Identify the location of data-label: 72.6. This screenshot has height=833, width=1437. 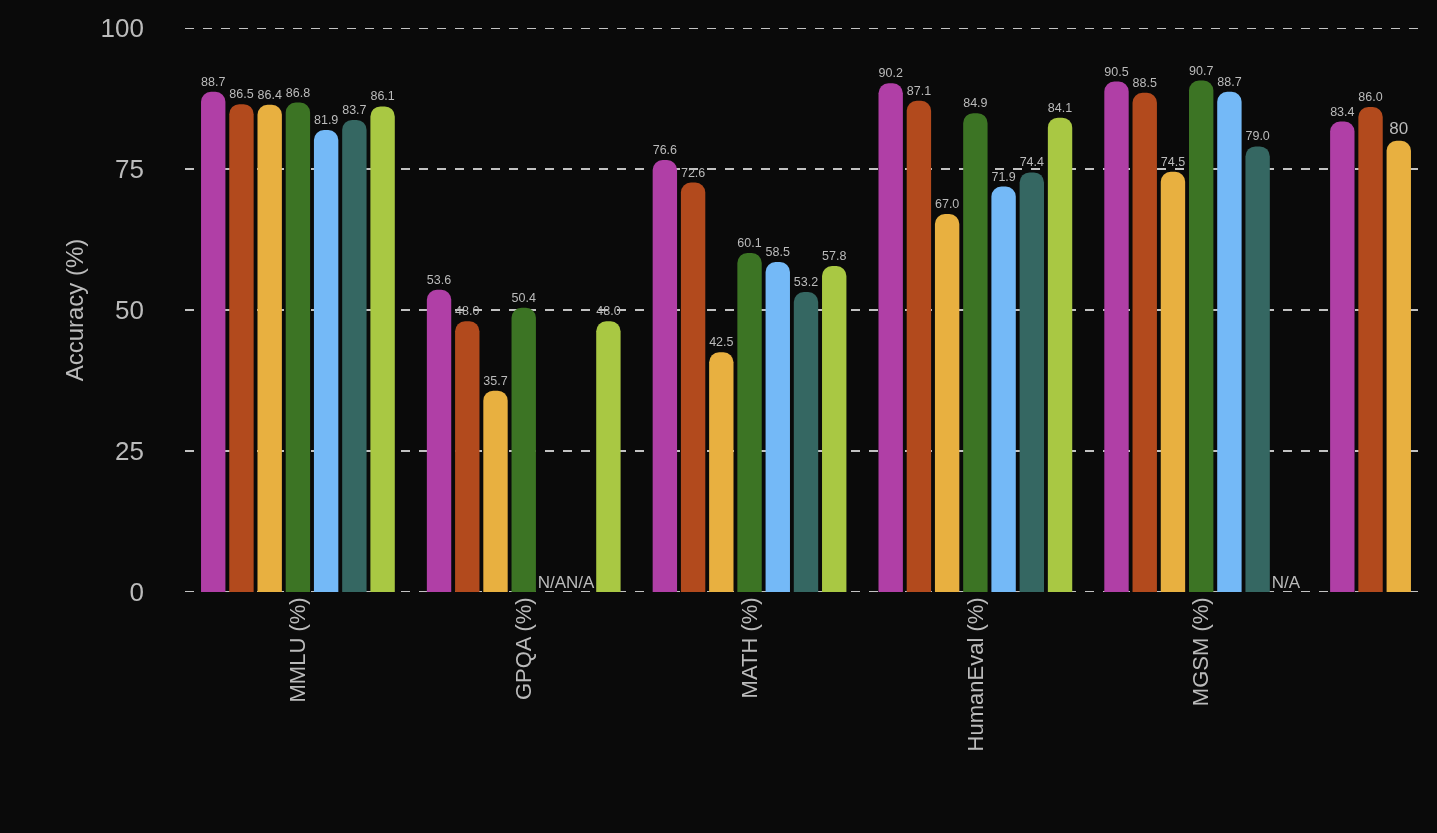
(693, 172).